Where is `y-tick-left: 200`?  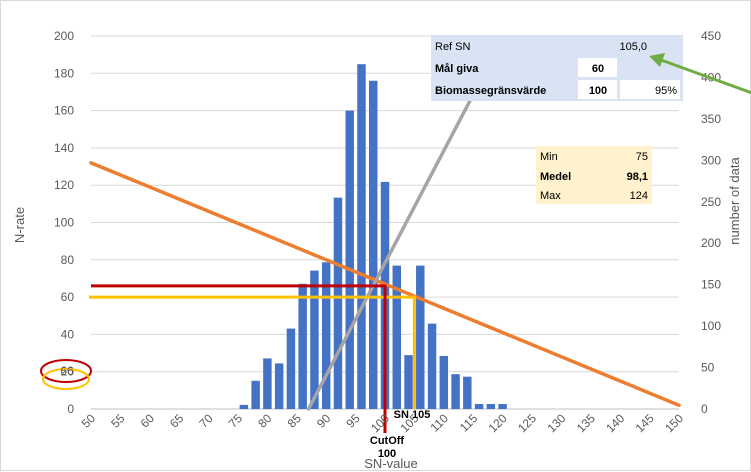
y-tick-left: 200 is located at coordinates (64, 36).